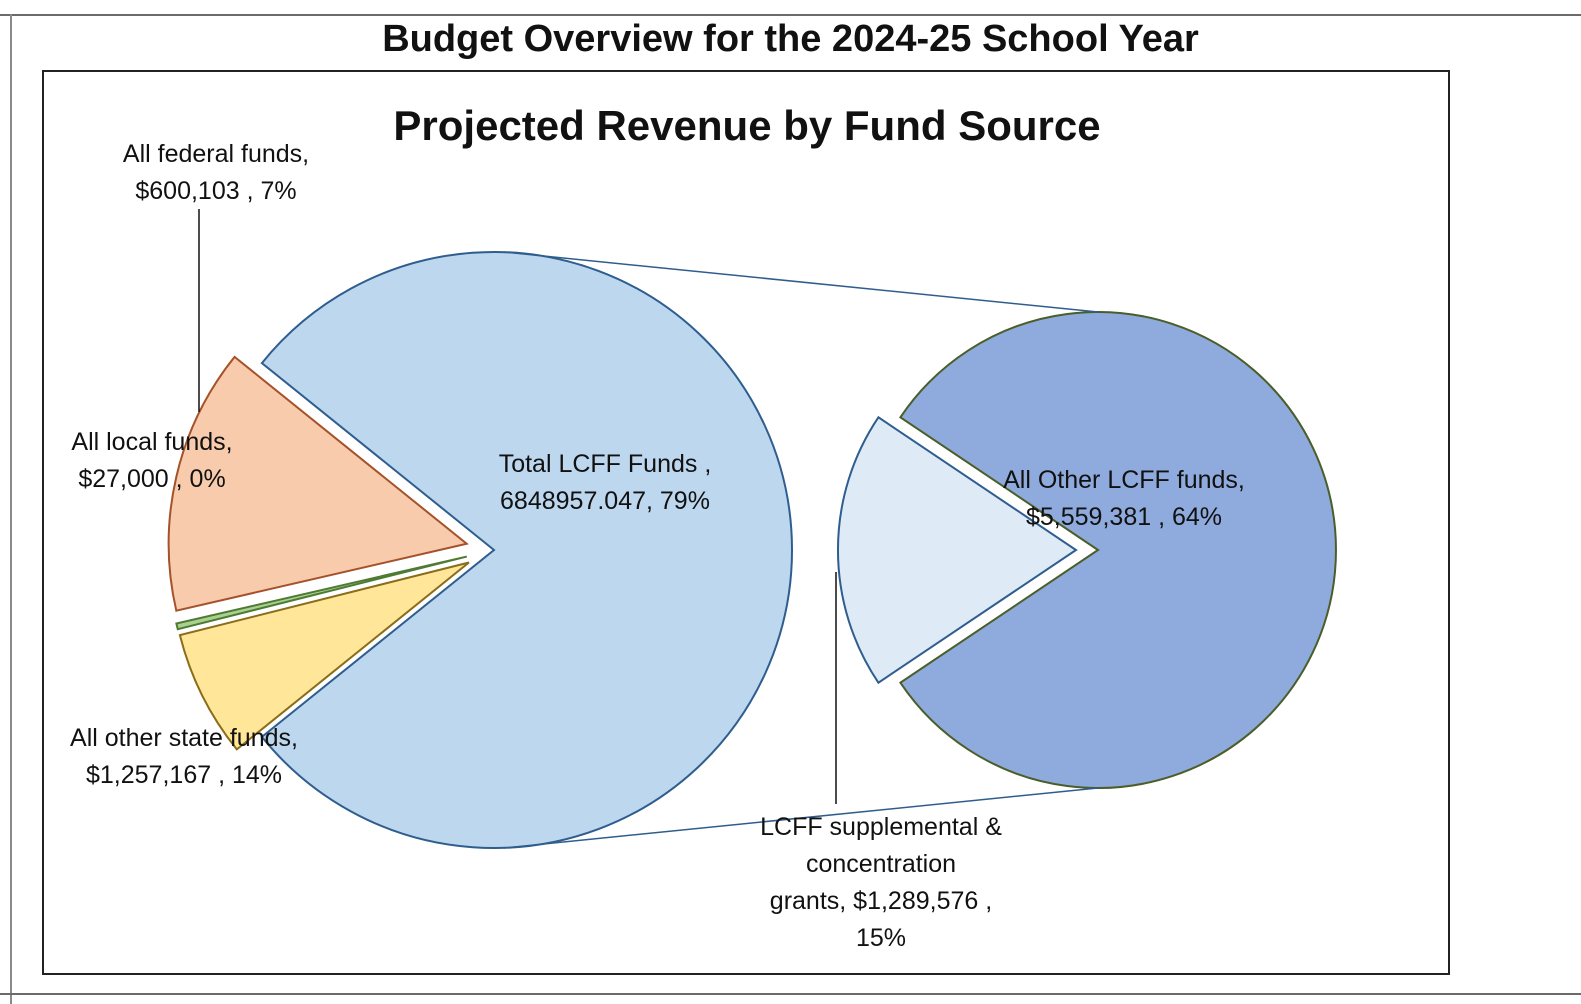 The image size is (1581, 1004). Describe the element at coordinates (746, 125) in the screenshot. I see `chart-title: Projected Revenue by Fund Source` at that location.